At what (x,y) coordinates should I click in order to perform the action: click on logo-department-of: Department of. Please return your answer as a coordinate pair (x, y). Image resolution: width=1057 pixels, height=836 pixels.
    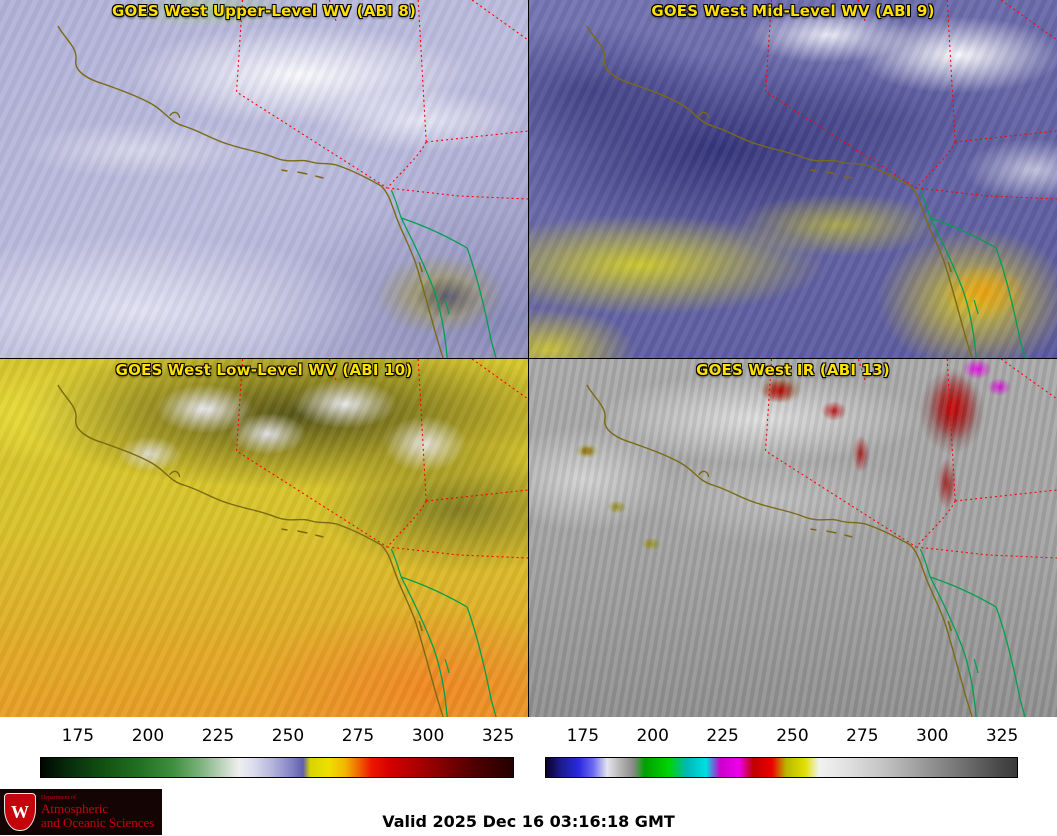
    Looking at the image, I should click on (58, 797).